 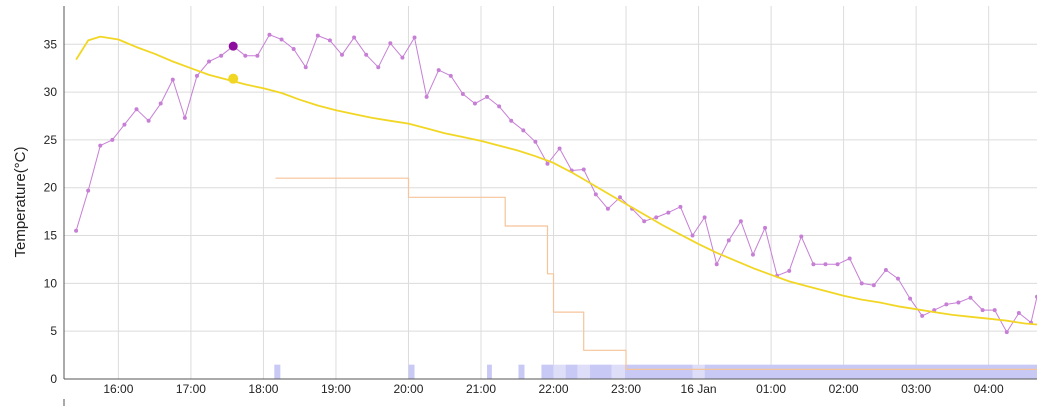 I want to click on x-tick-label: 21:00, so click(x=481, y=389).